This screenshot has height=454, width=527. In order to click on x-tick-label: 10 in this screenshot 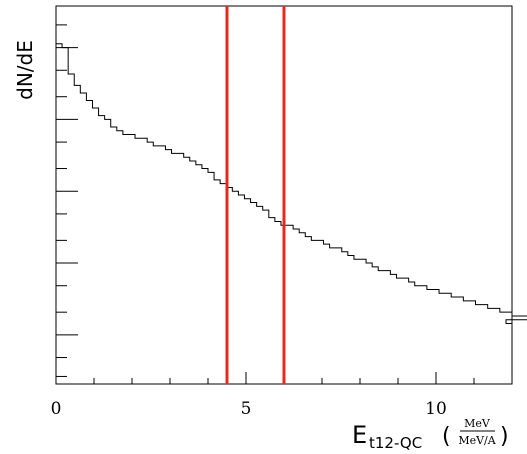, I will do `click(436, 409)`.